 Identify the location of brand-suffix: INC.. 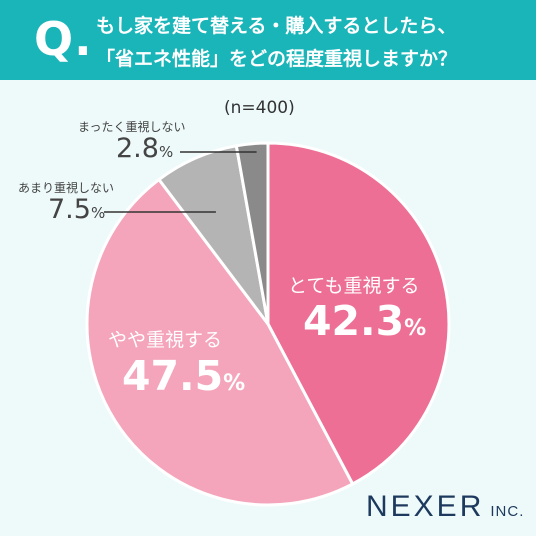
(507, 511).